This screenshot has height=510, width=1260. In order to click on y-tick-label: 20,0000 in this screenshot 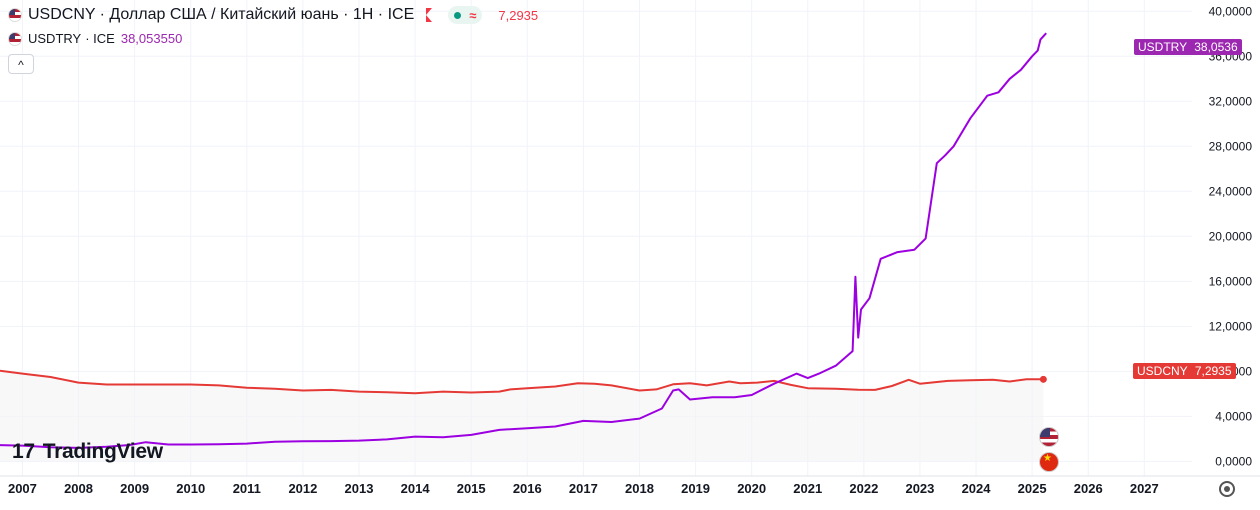, I will do `click(1231, 236)`.